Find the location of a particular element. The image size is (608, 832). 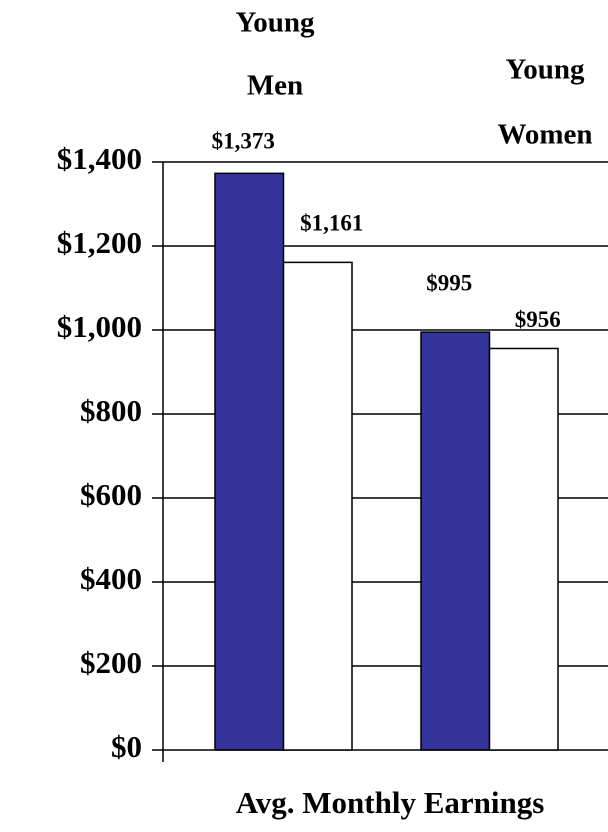

y-tick-label: $200 is located at coordinates (111, 662).